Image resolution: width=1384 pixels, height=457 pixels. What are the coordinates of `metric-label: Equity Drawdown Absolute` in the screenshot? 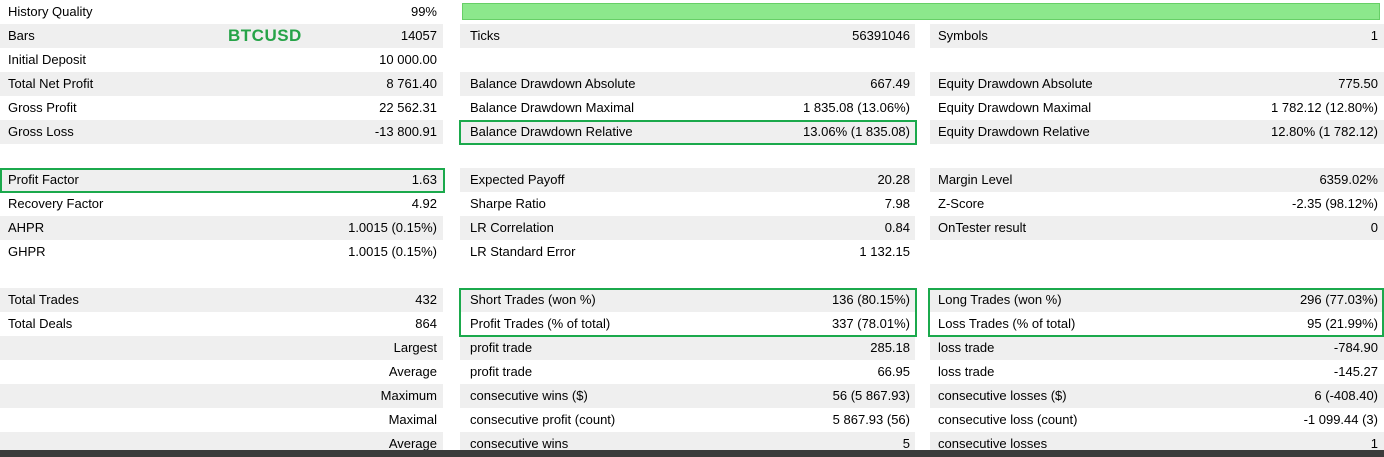 It's located at (1015, 83).